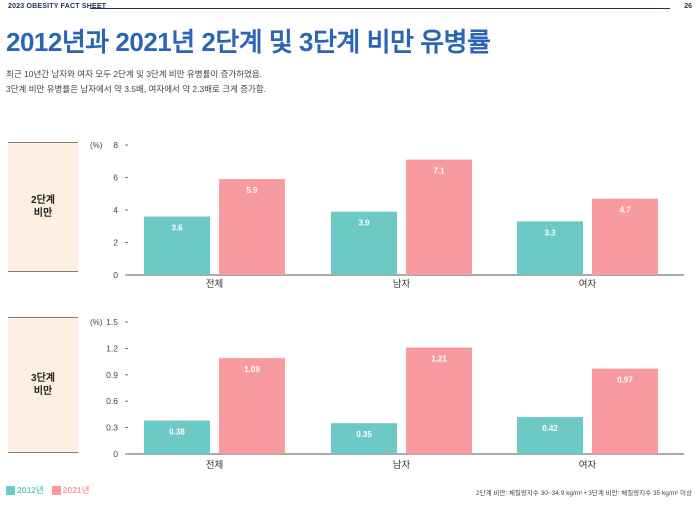 The height and width of the screenshot is (506, 700). I want to click on y-tick-label: 1.5, so click(112, 322).